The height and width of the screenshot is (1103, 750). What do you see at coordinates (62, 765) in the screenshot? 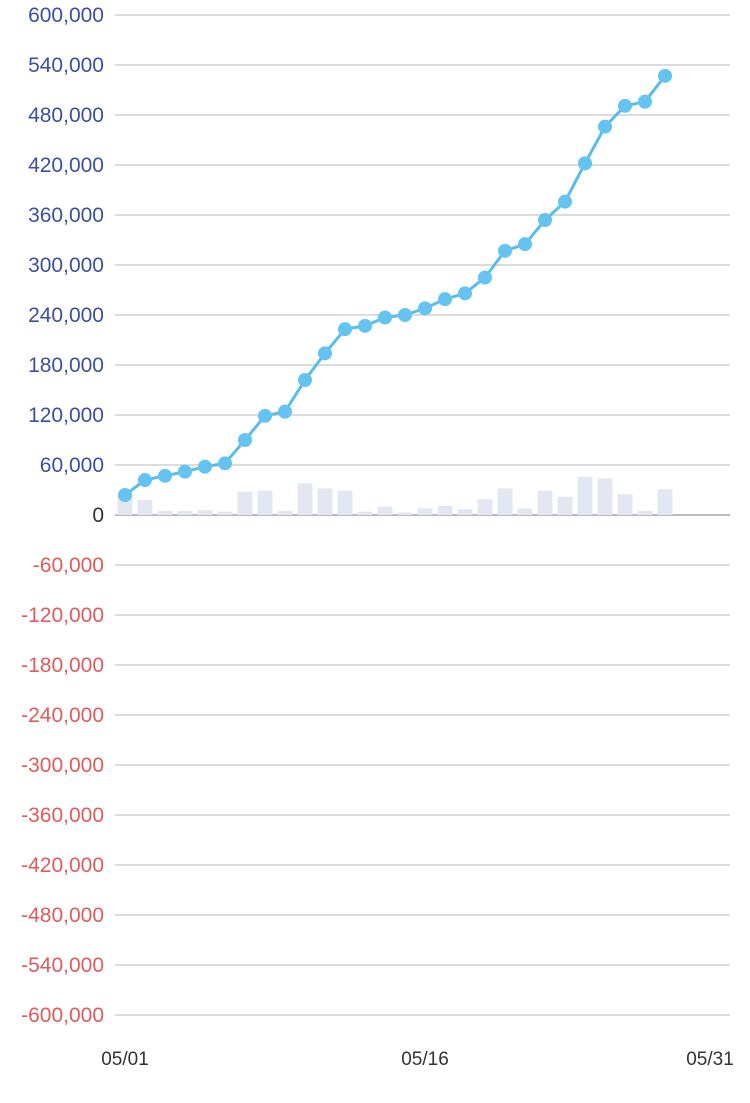
I see `y-tick-label: -300,000` at bounding box center [62, 765].